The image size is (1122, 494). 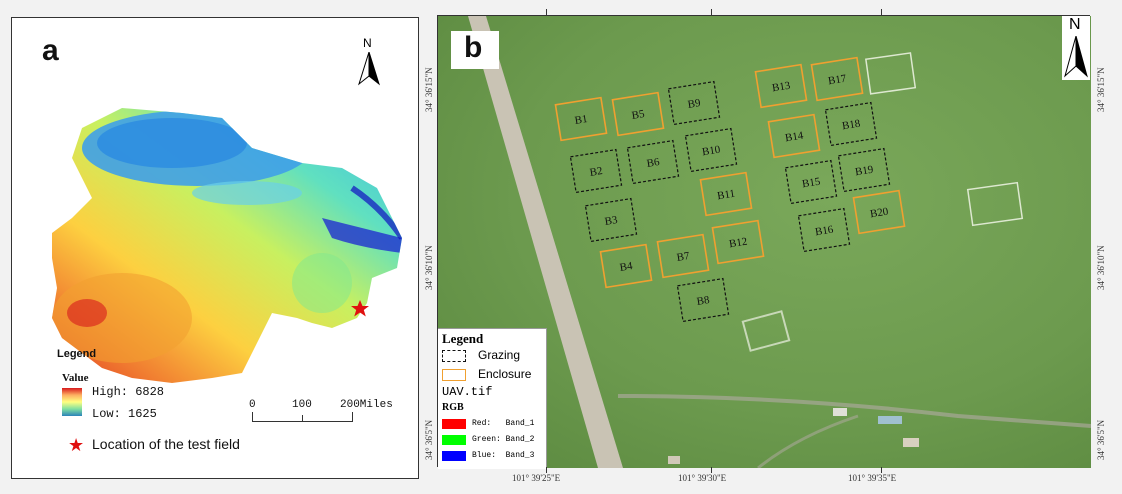 What do you see at coordinates (366, 405) in the screenshot?
I see `scale-label-200: 200Miles` at bounding box center [366, 405].